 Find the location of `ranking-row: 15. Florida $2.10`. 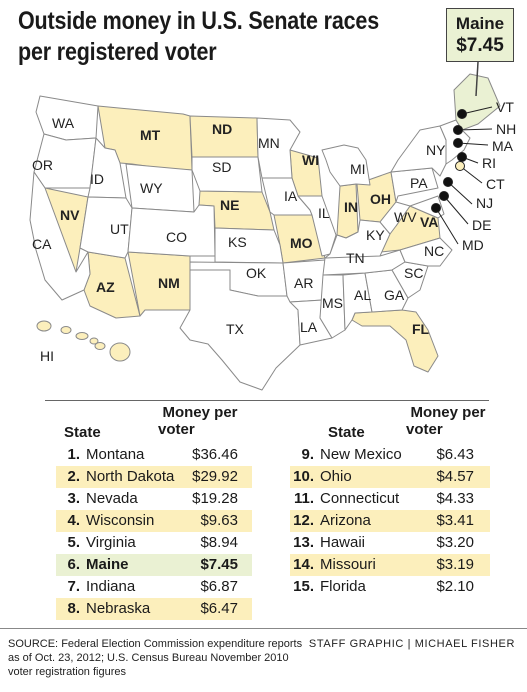

ranking-row: 15. Florida $2.10 is located at coordinates (390, 587).